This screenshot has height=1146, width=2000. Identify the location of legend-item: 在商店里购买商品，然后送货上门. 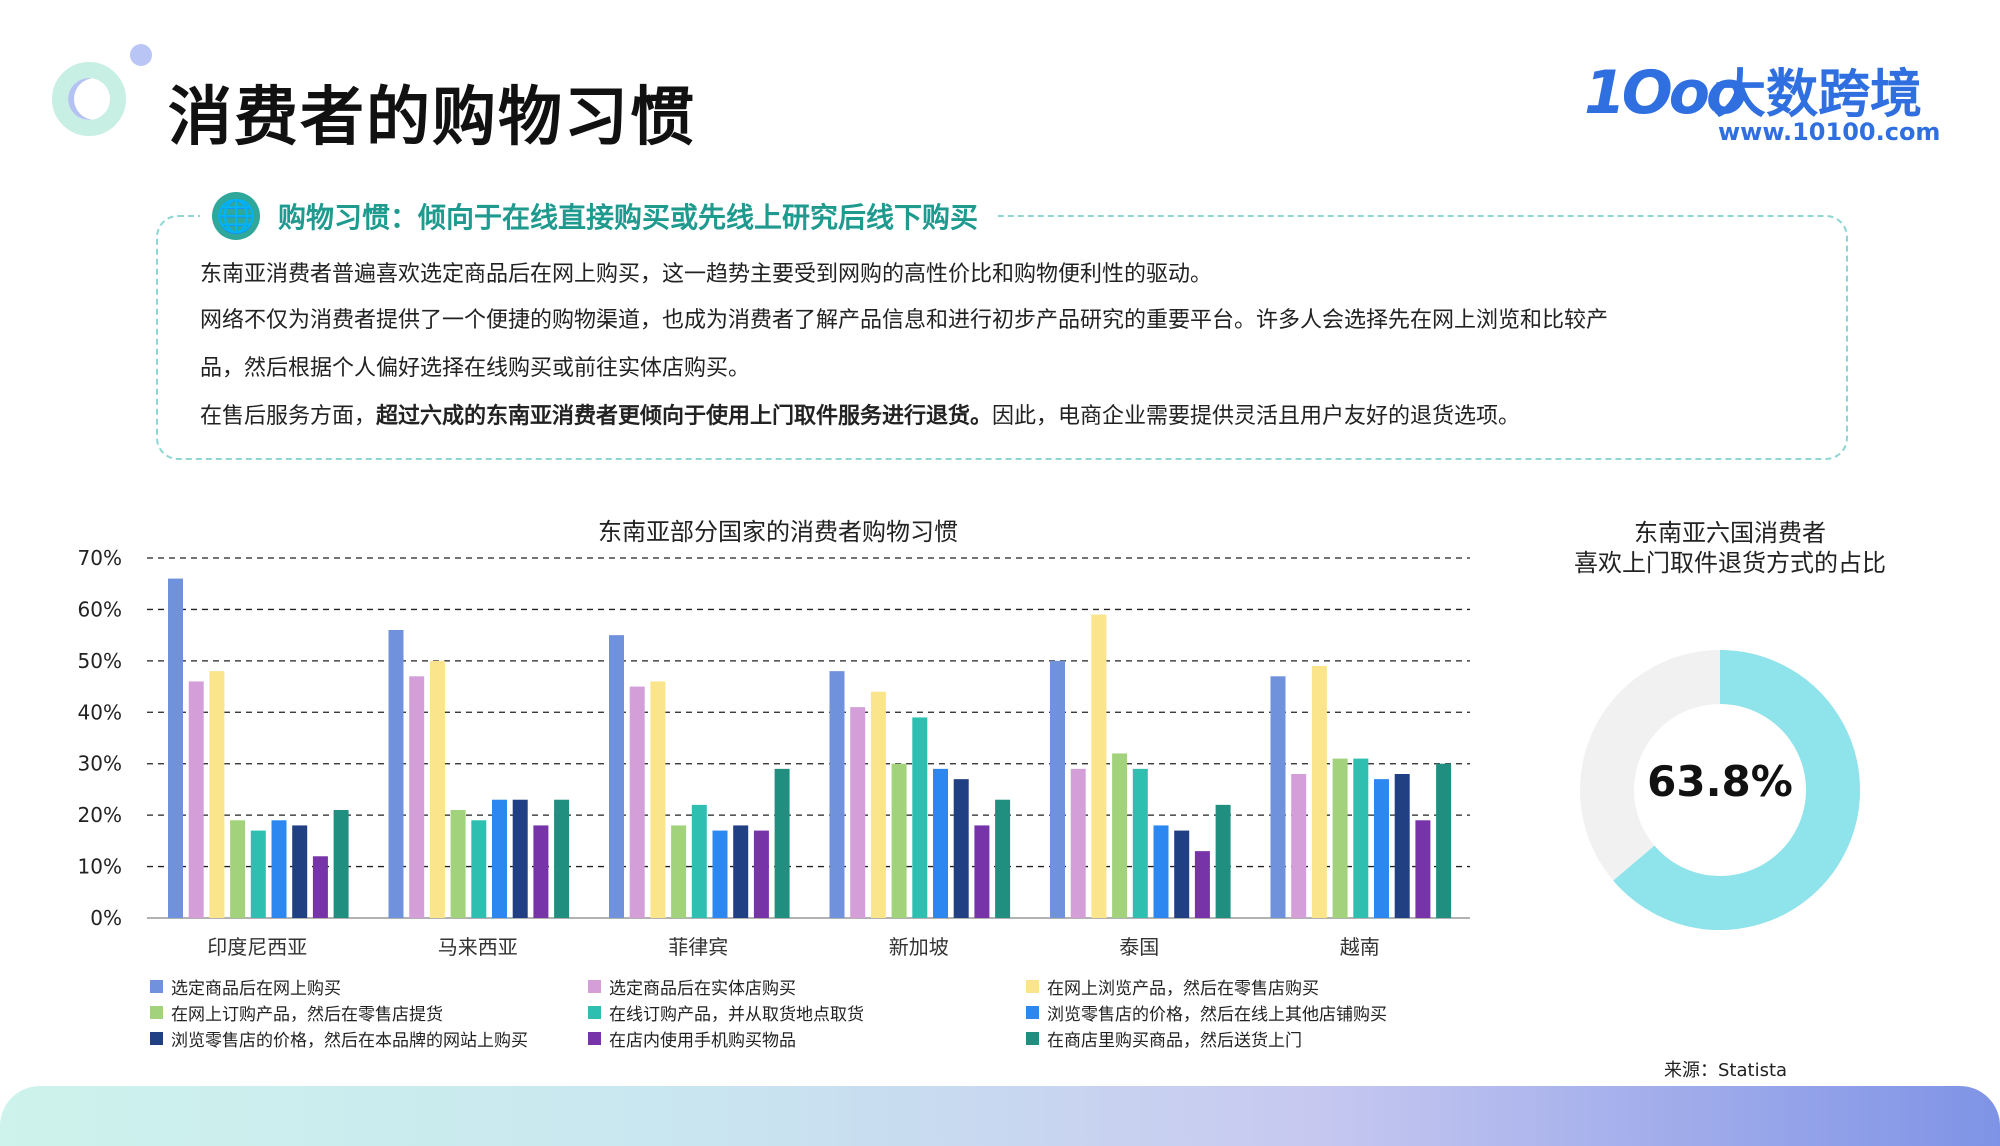
(1245, 1039).